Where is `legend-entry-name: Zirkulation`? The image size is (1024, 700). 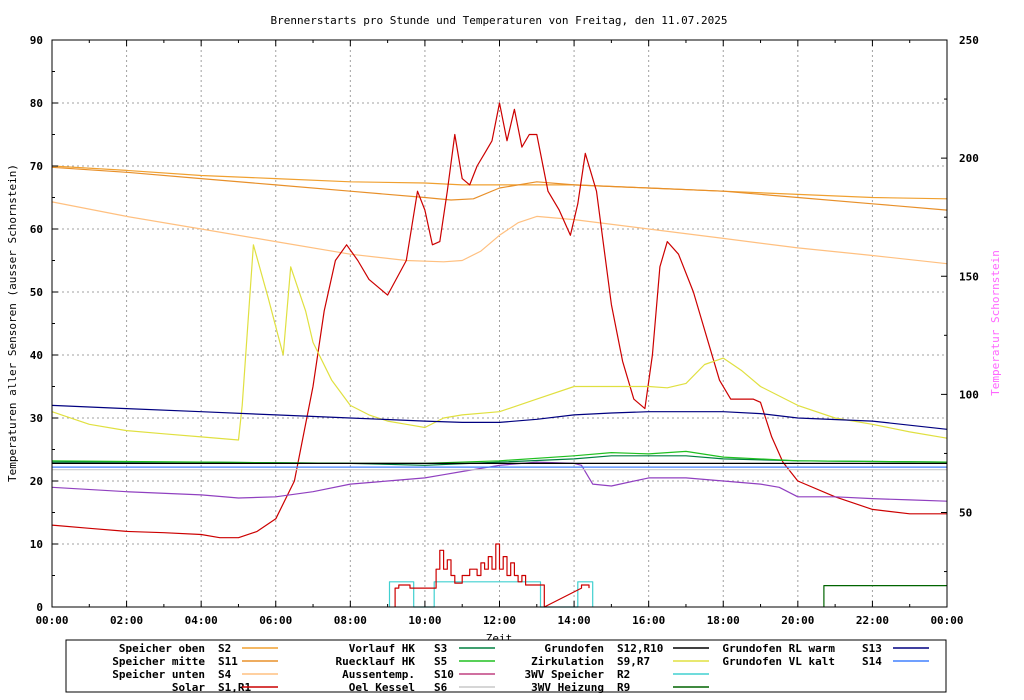 legend-entry-name: Zirkulation is located at coordinates (567, 661).